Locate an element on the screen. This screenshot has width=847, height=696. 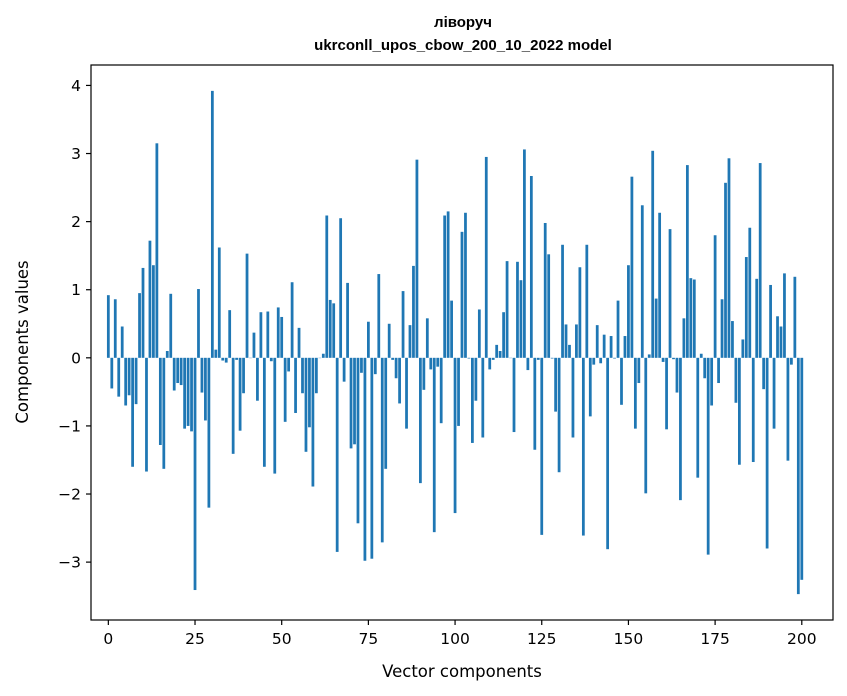
y-tick-label: −2 is located at coordinates (69, 495).